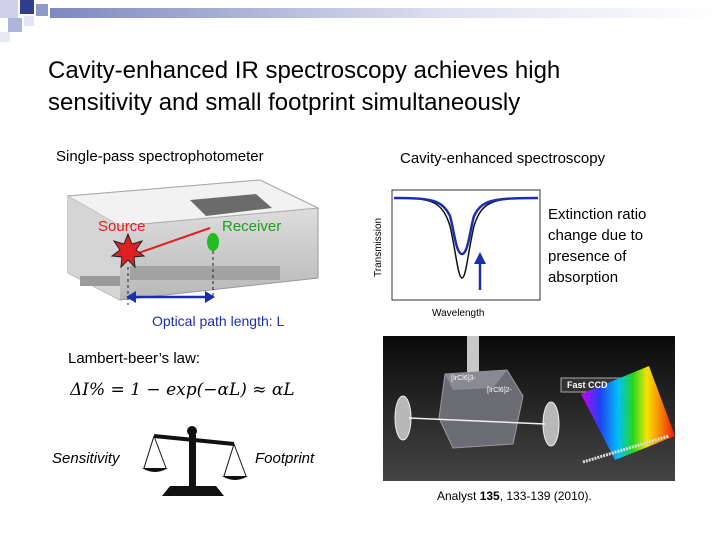 Image resolution: width=720 pixels, height=540 pixels. What do you see at coordinates (128, 250) in the screenshot?
I see `source-star-icon` at bounding box center [128, 250].